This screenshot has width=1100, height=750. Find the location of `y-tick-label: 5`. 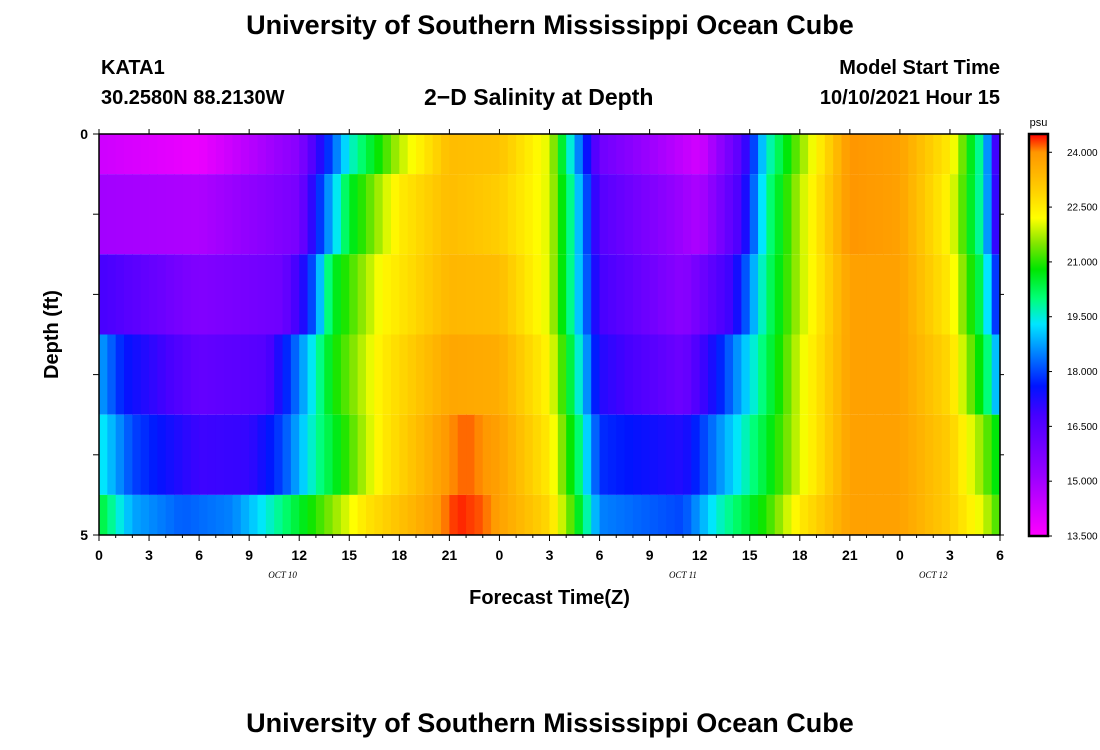

y-tick-label: 5 is located at coordinates (84, 535).